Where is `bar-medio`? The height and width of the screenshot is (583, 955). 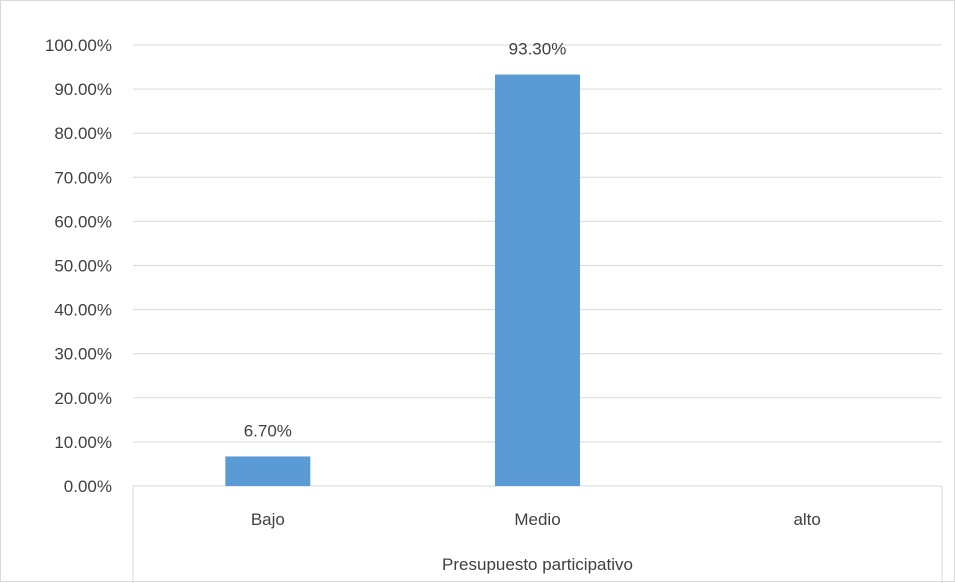 bar-medio is located at coordinates (537, 280).